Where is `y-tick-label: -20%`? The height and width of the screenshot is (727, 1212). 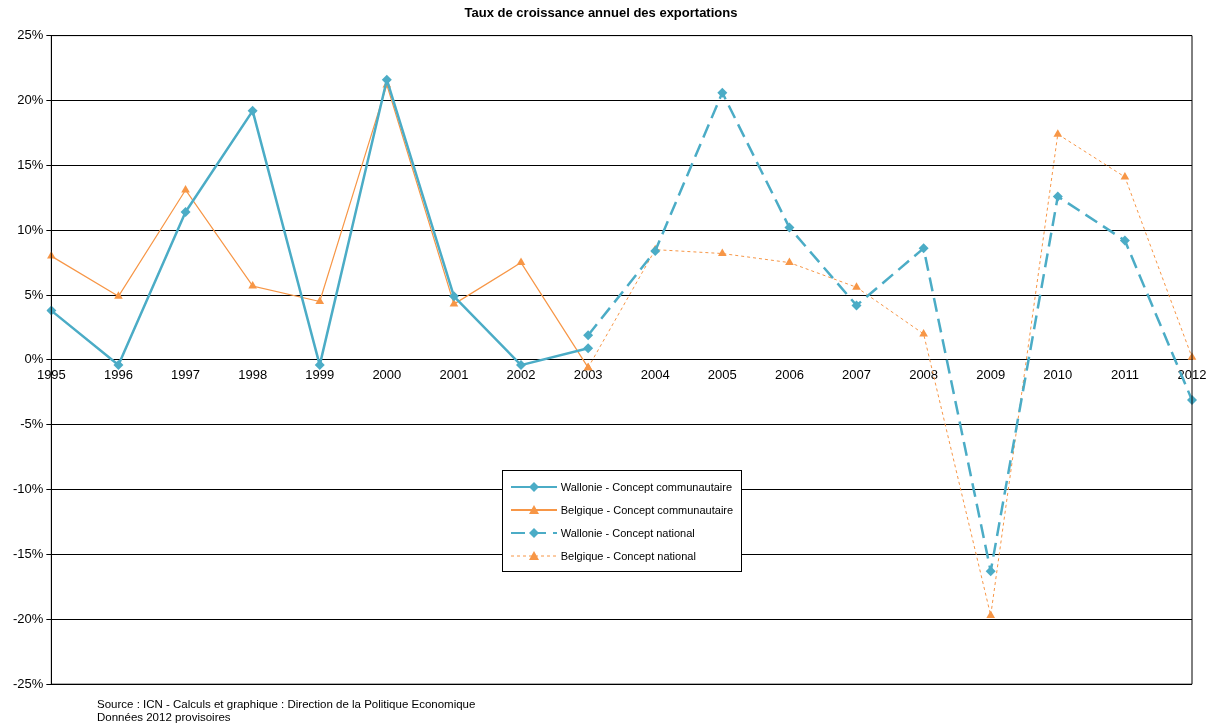 y-tick-label: -20% is located at coordinates (28, 618).